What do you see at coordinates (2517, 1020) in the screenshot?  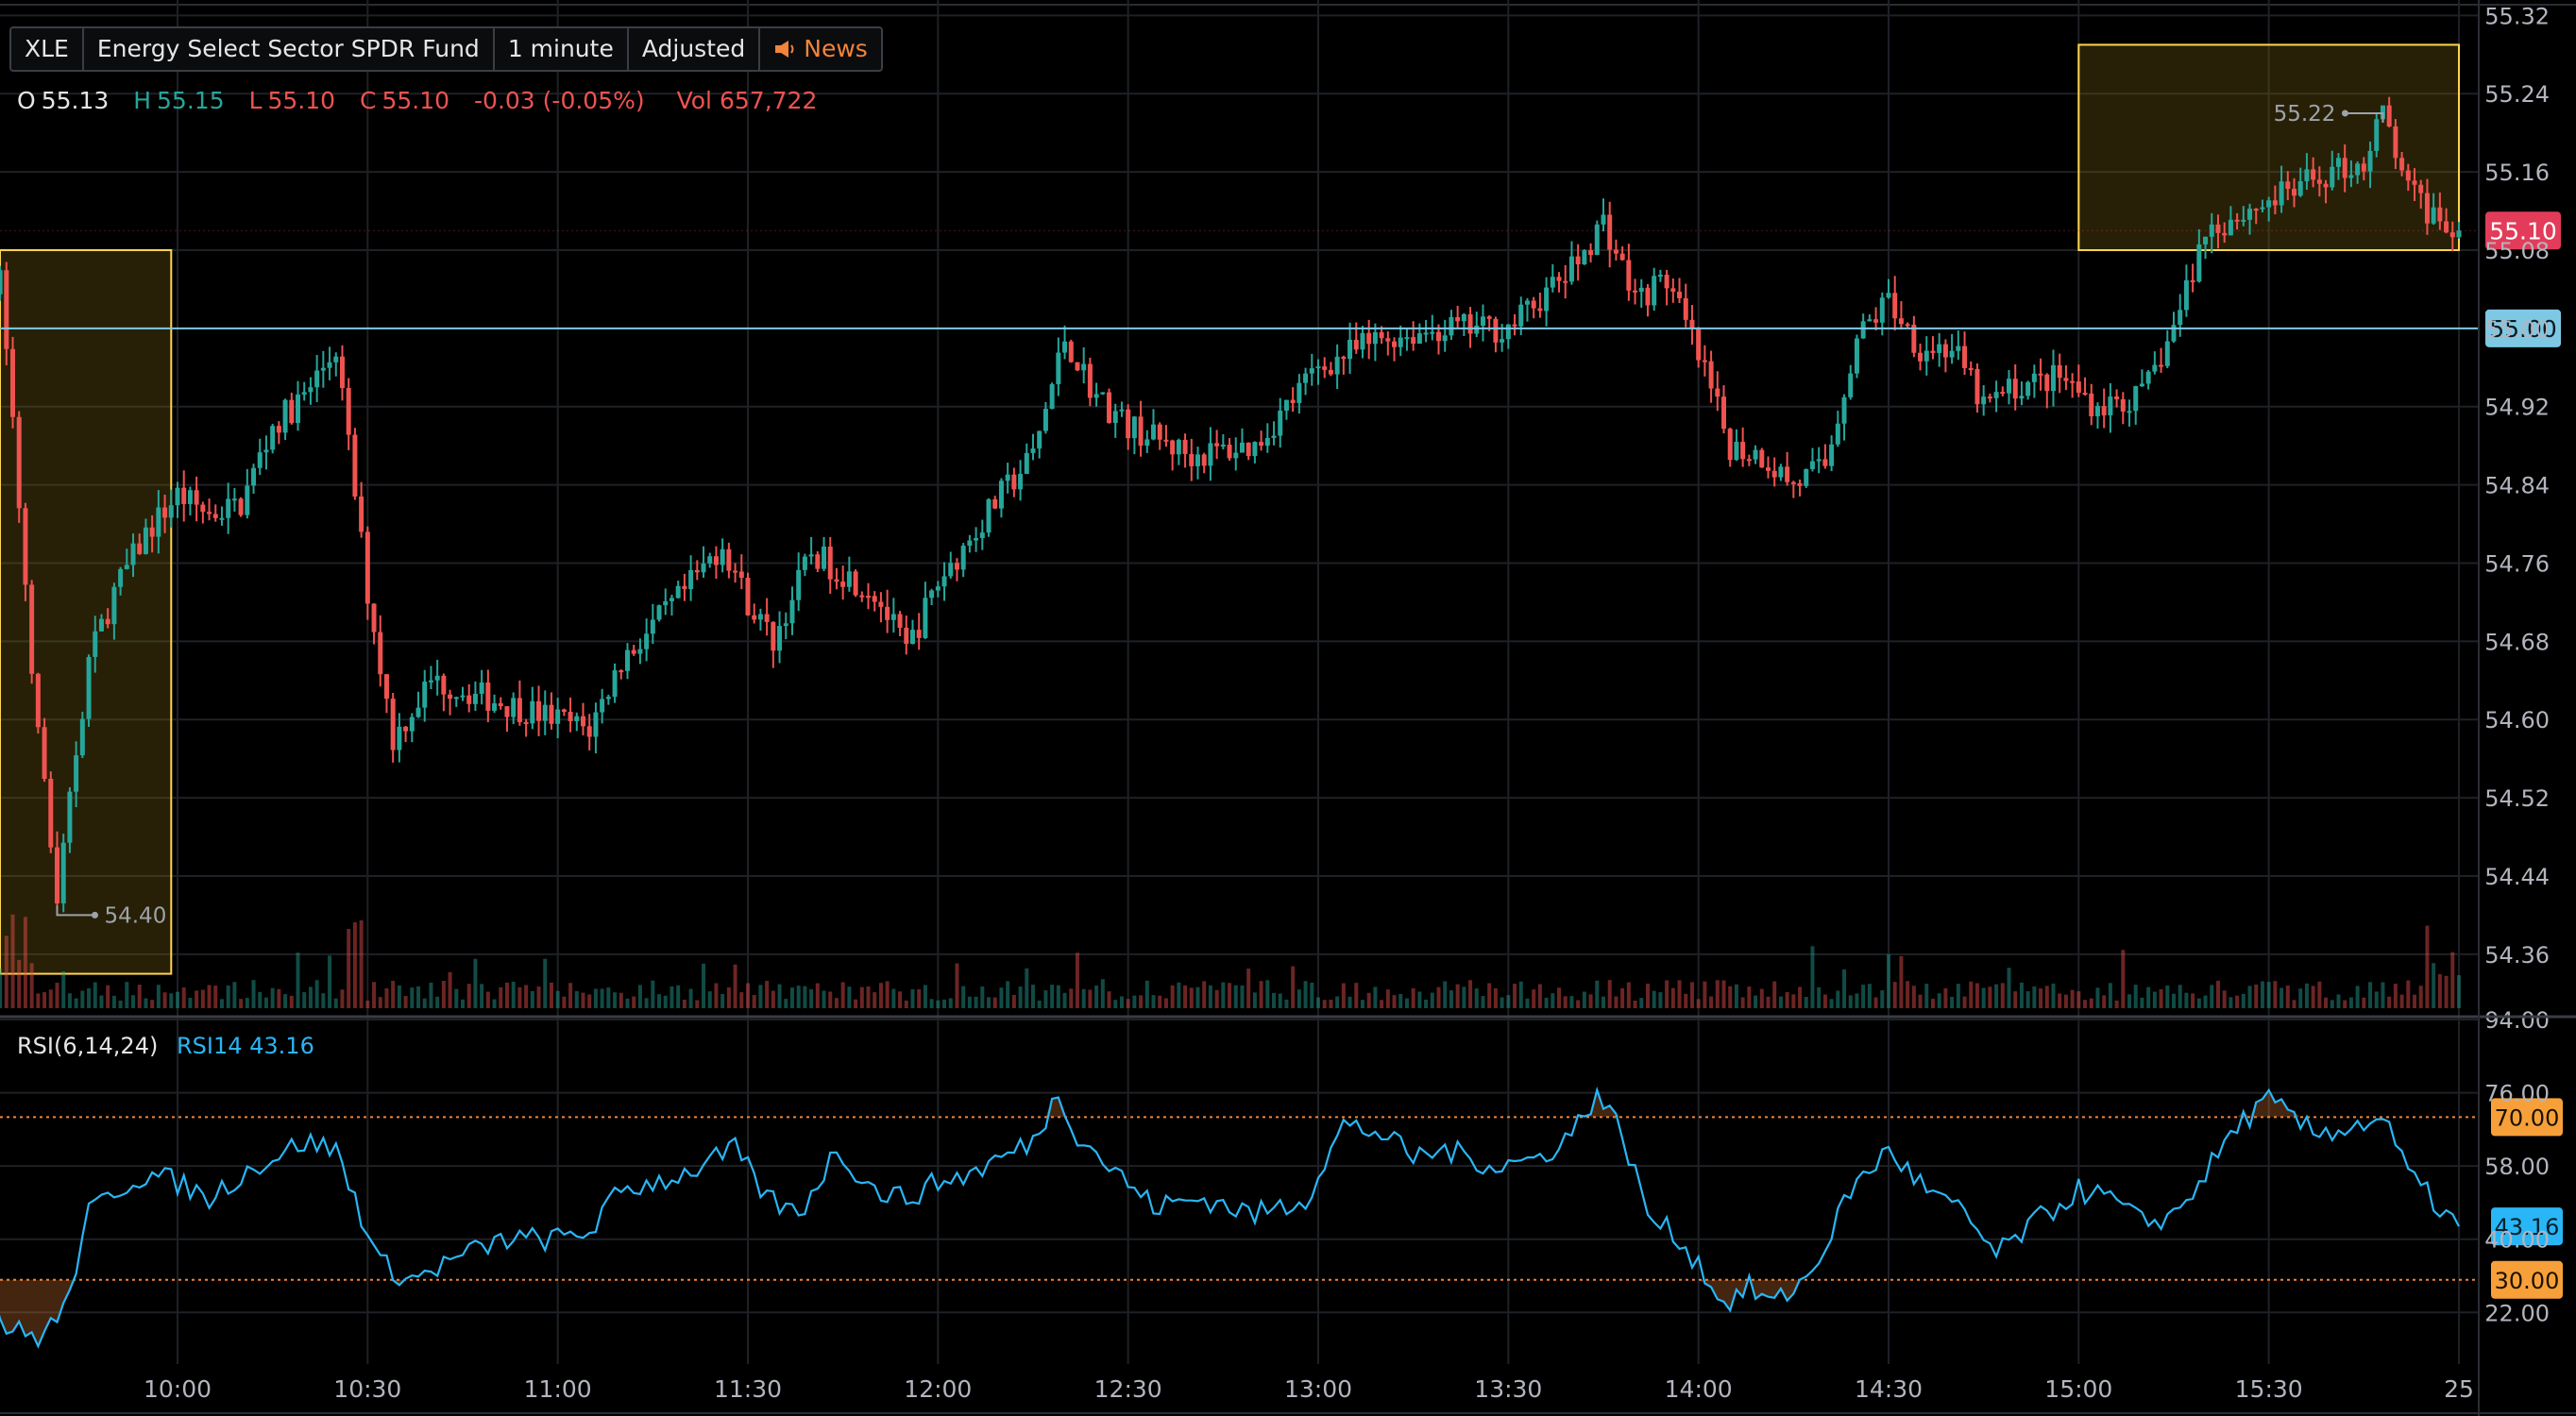 I see `rsi-tick-label: 94.00` at bounding box center [2517, 1020].